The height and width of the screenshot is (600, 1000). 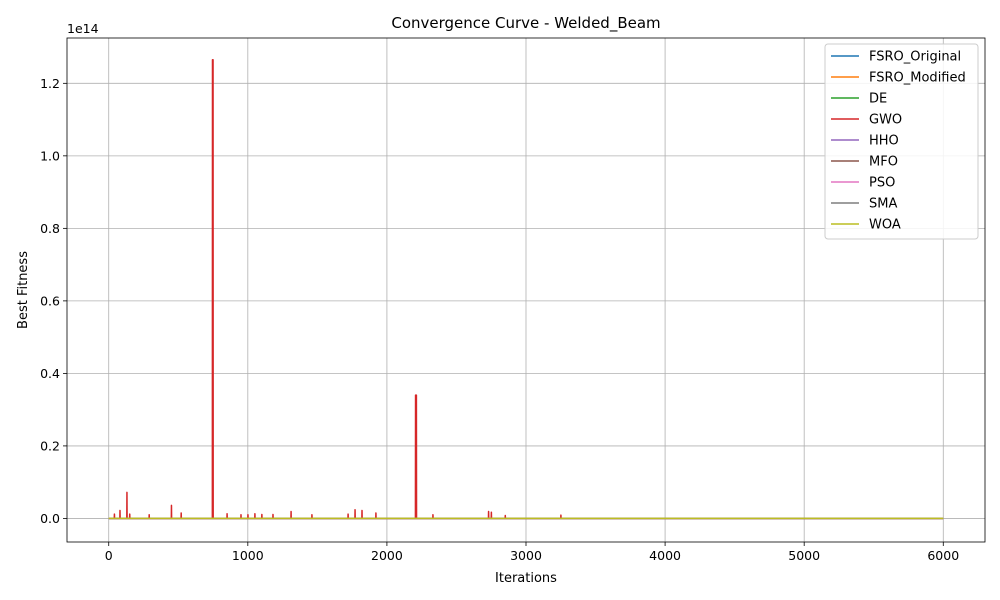 I want to click on legend-label: FSRO_Modified, so click(x=917, y=78).